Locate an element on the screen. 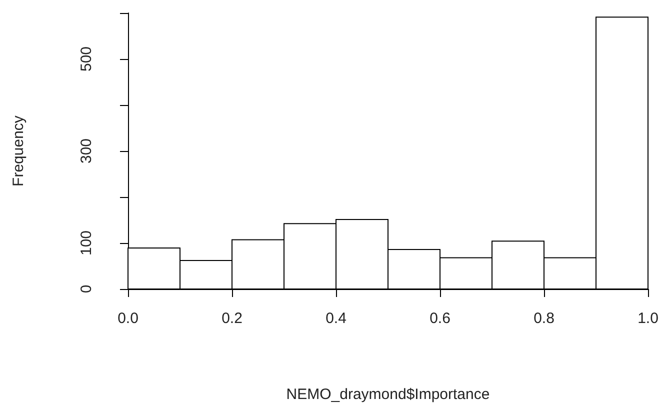 This screenshot has width=664, height=407. y-axis-title: Frequency is located at coordinates (18, 150).